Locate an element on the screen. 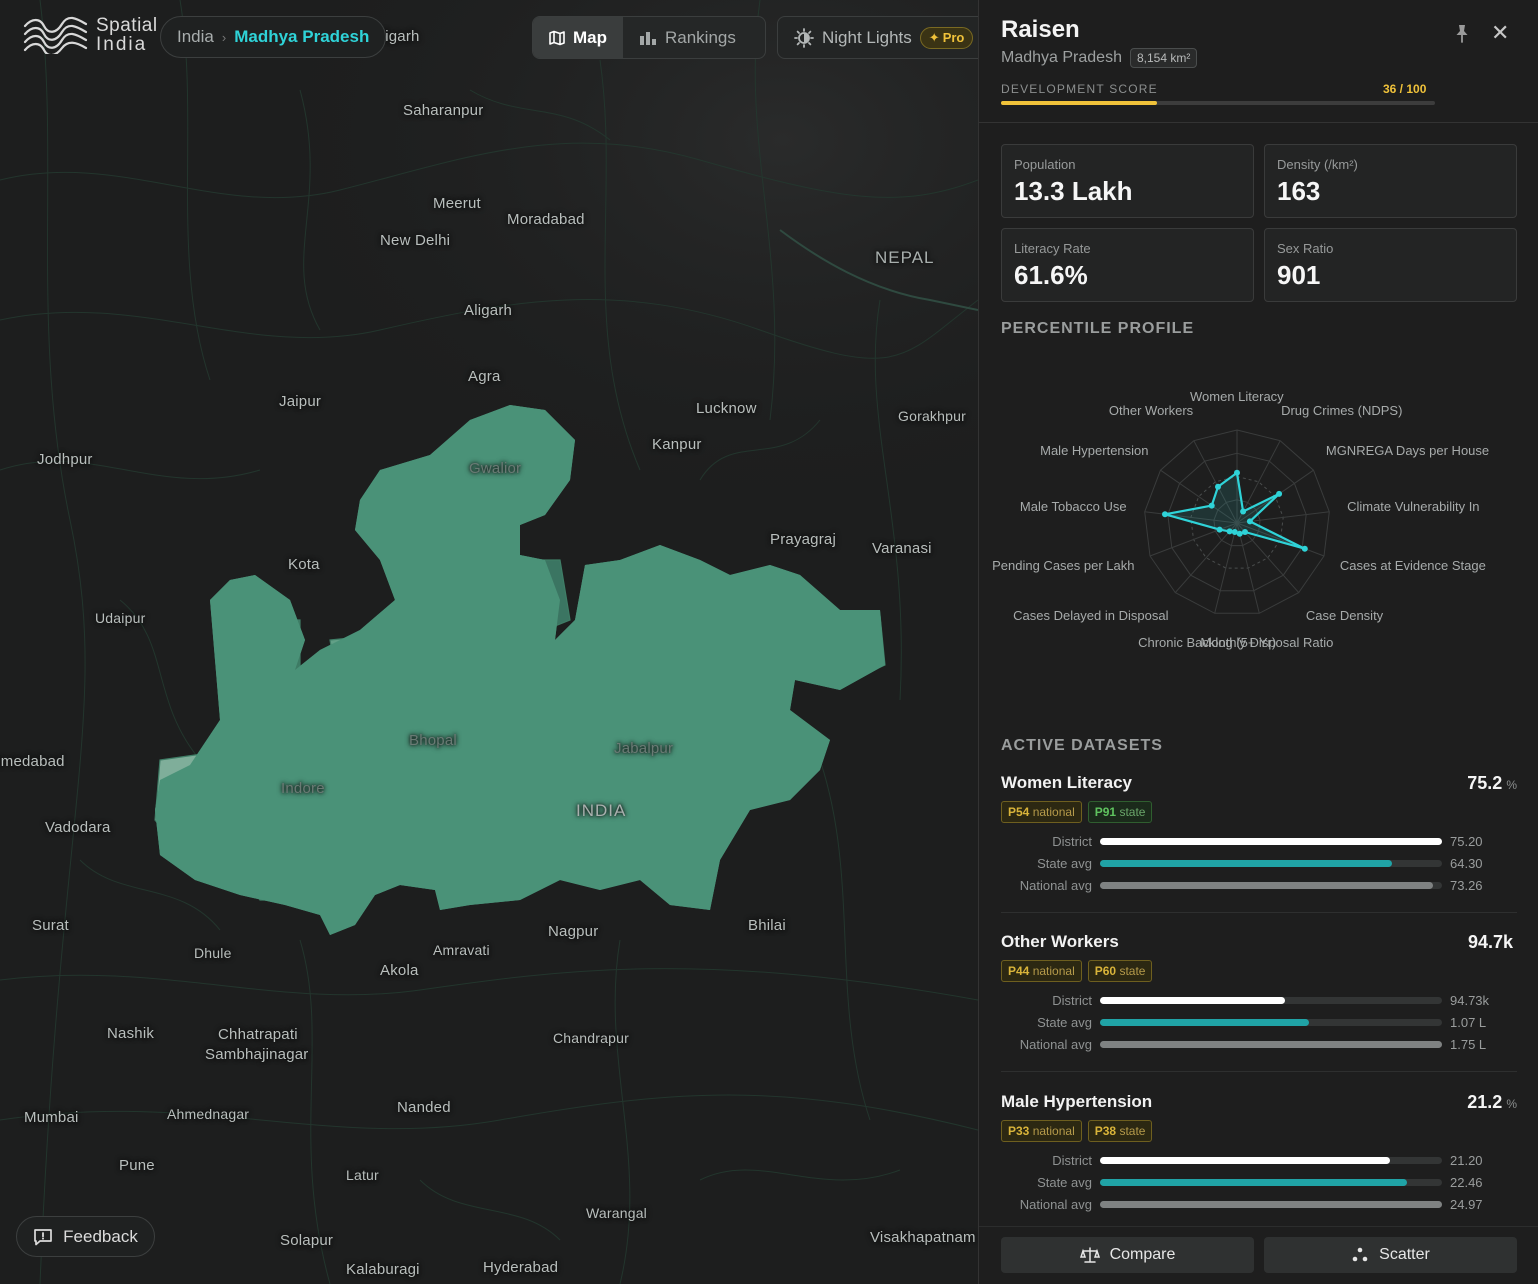  comparison-value: 75.20 is located at coordinates (1466, 841).